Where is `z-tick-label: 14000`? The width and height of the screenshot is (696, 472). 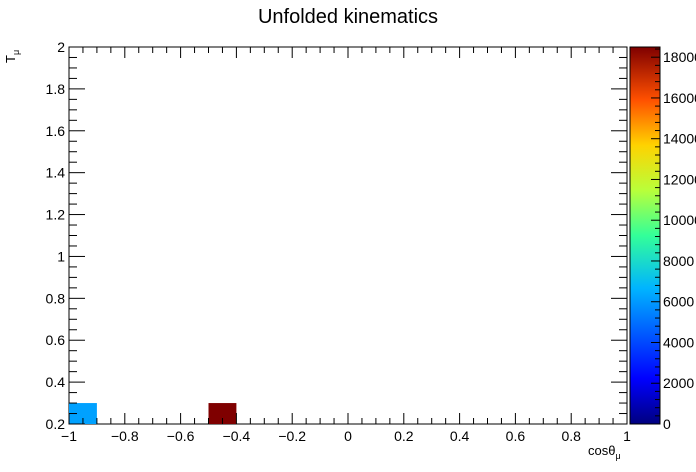 z-tick-label: 14000 is located at coordinates (679, 139).